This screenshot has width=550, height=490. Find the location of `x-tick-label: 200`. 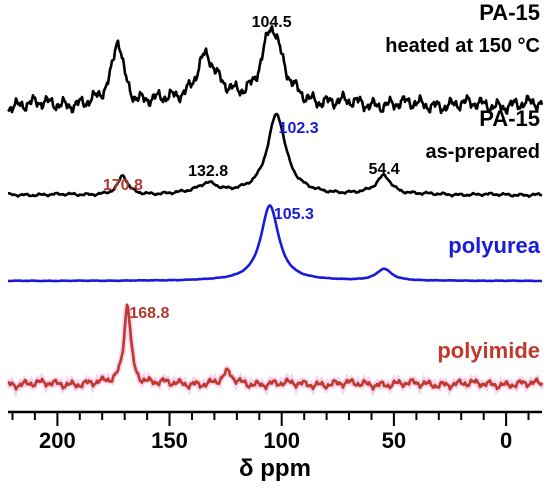

x-tick-label: 200 is located at coordinates (57, 440).